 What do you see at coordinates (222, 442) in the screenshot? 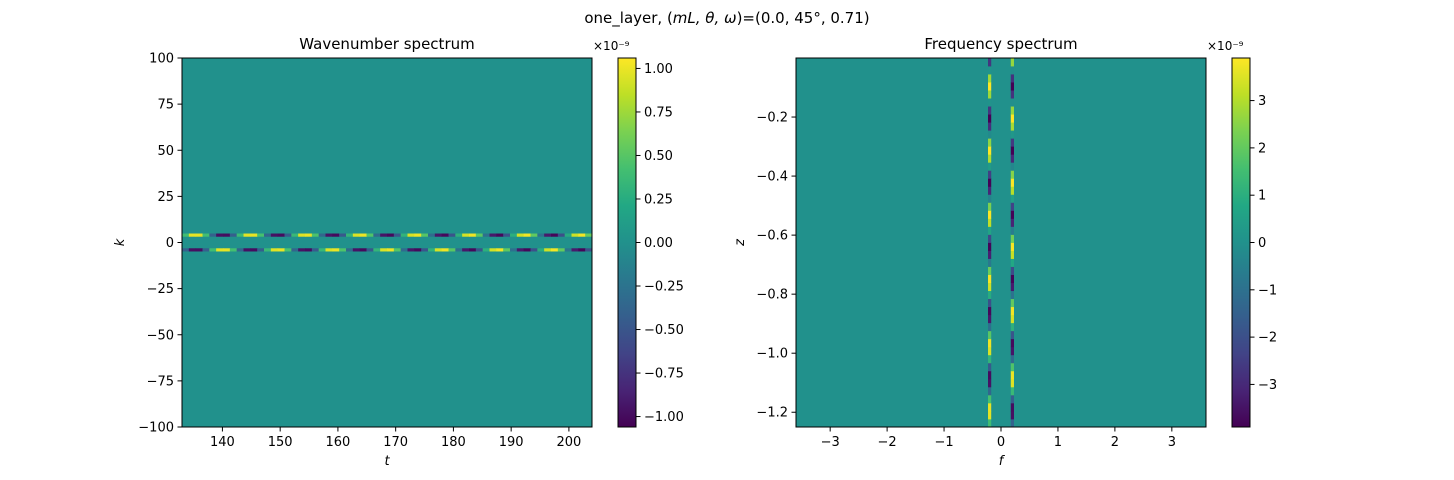
I see `wavenumber-x-tick-label: 140` at bounding box center [222, 442].